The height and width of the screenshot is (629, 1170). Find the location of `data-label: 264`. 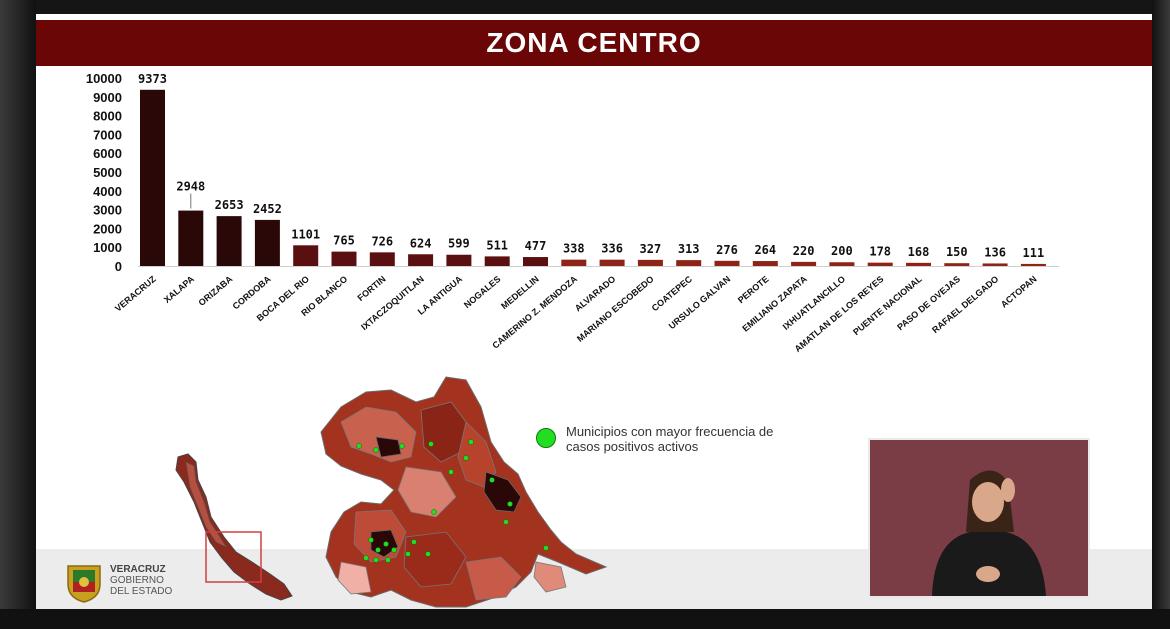

data-label: 264 is located at coordinates (765, 250).